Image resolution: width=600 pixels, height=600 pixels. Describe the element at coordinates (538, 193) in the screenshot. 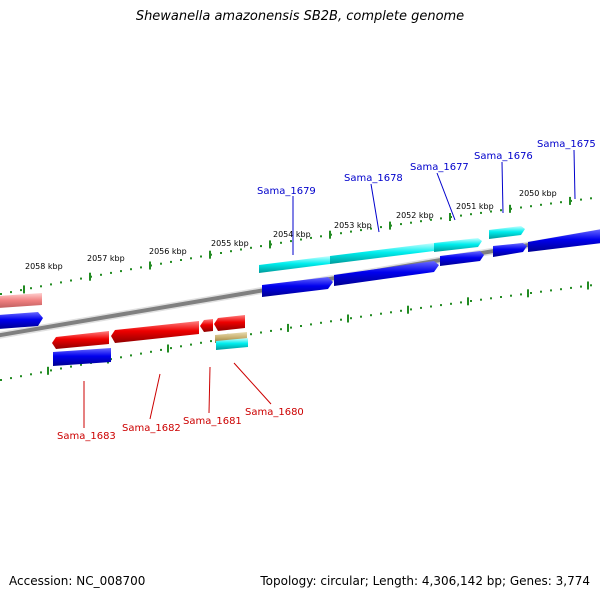

I see `ruler-label: 2050 kbp` at that location.